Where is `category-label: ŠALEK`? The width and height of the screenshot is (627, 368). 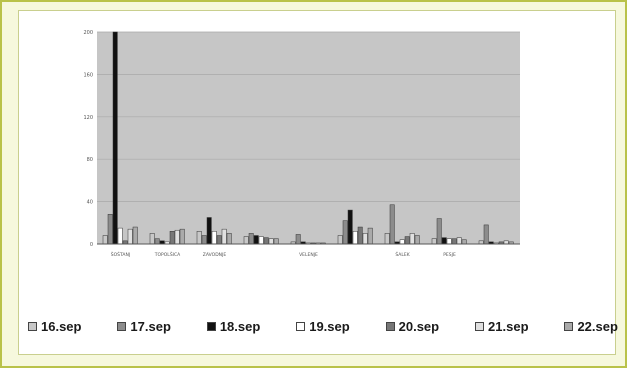
category-label: ŠALEK is located at coordinates (402, 254).